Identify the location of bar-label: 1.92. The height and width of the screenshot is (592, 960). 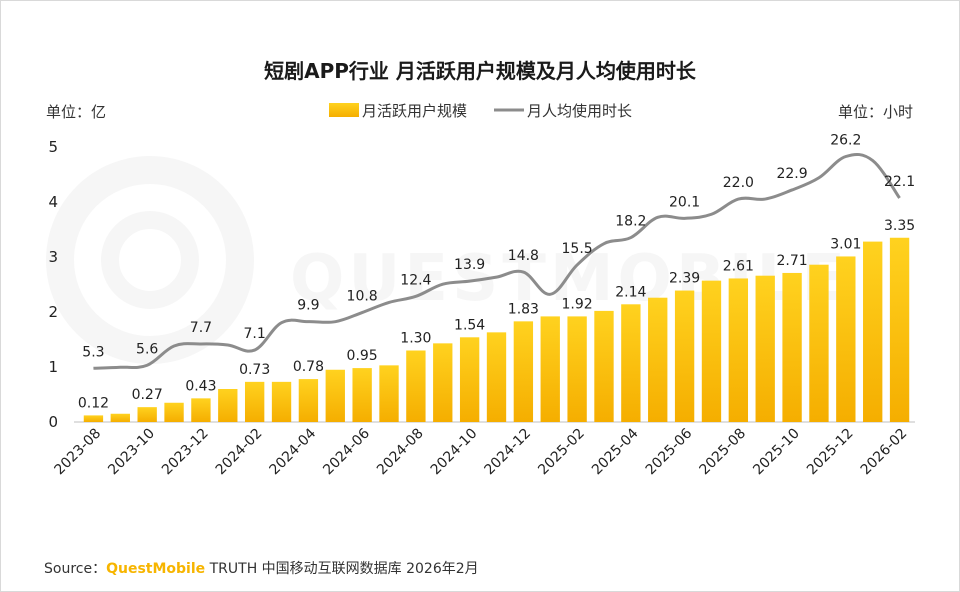
(577, 304).